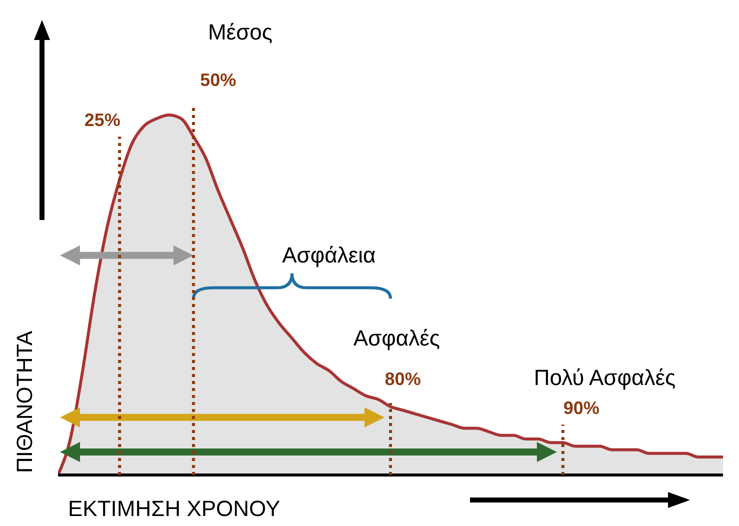 This screenshot has width=739, height=526. Describe the element at coordinates (240, 31) in the screenshot. I see `text: Μέσος` at that location.